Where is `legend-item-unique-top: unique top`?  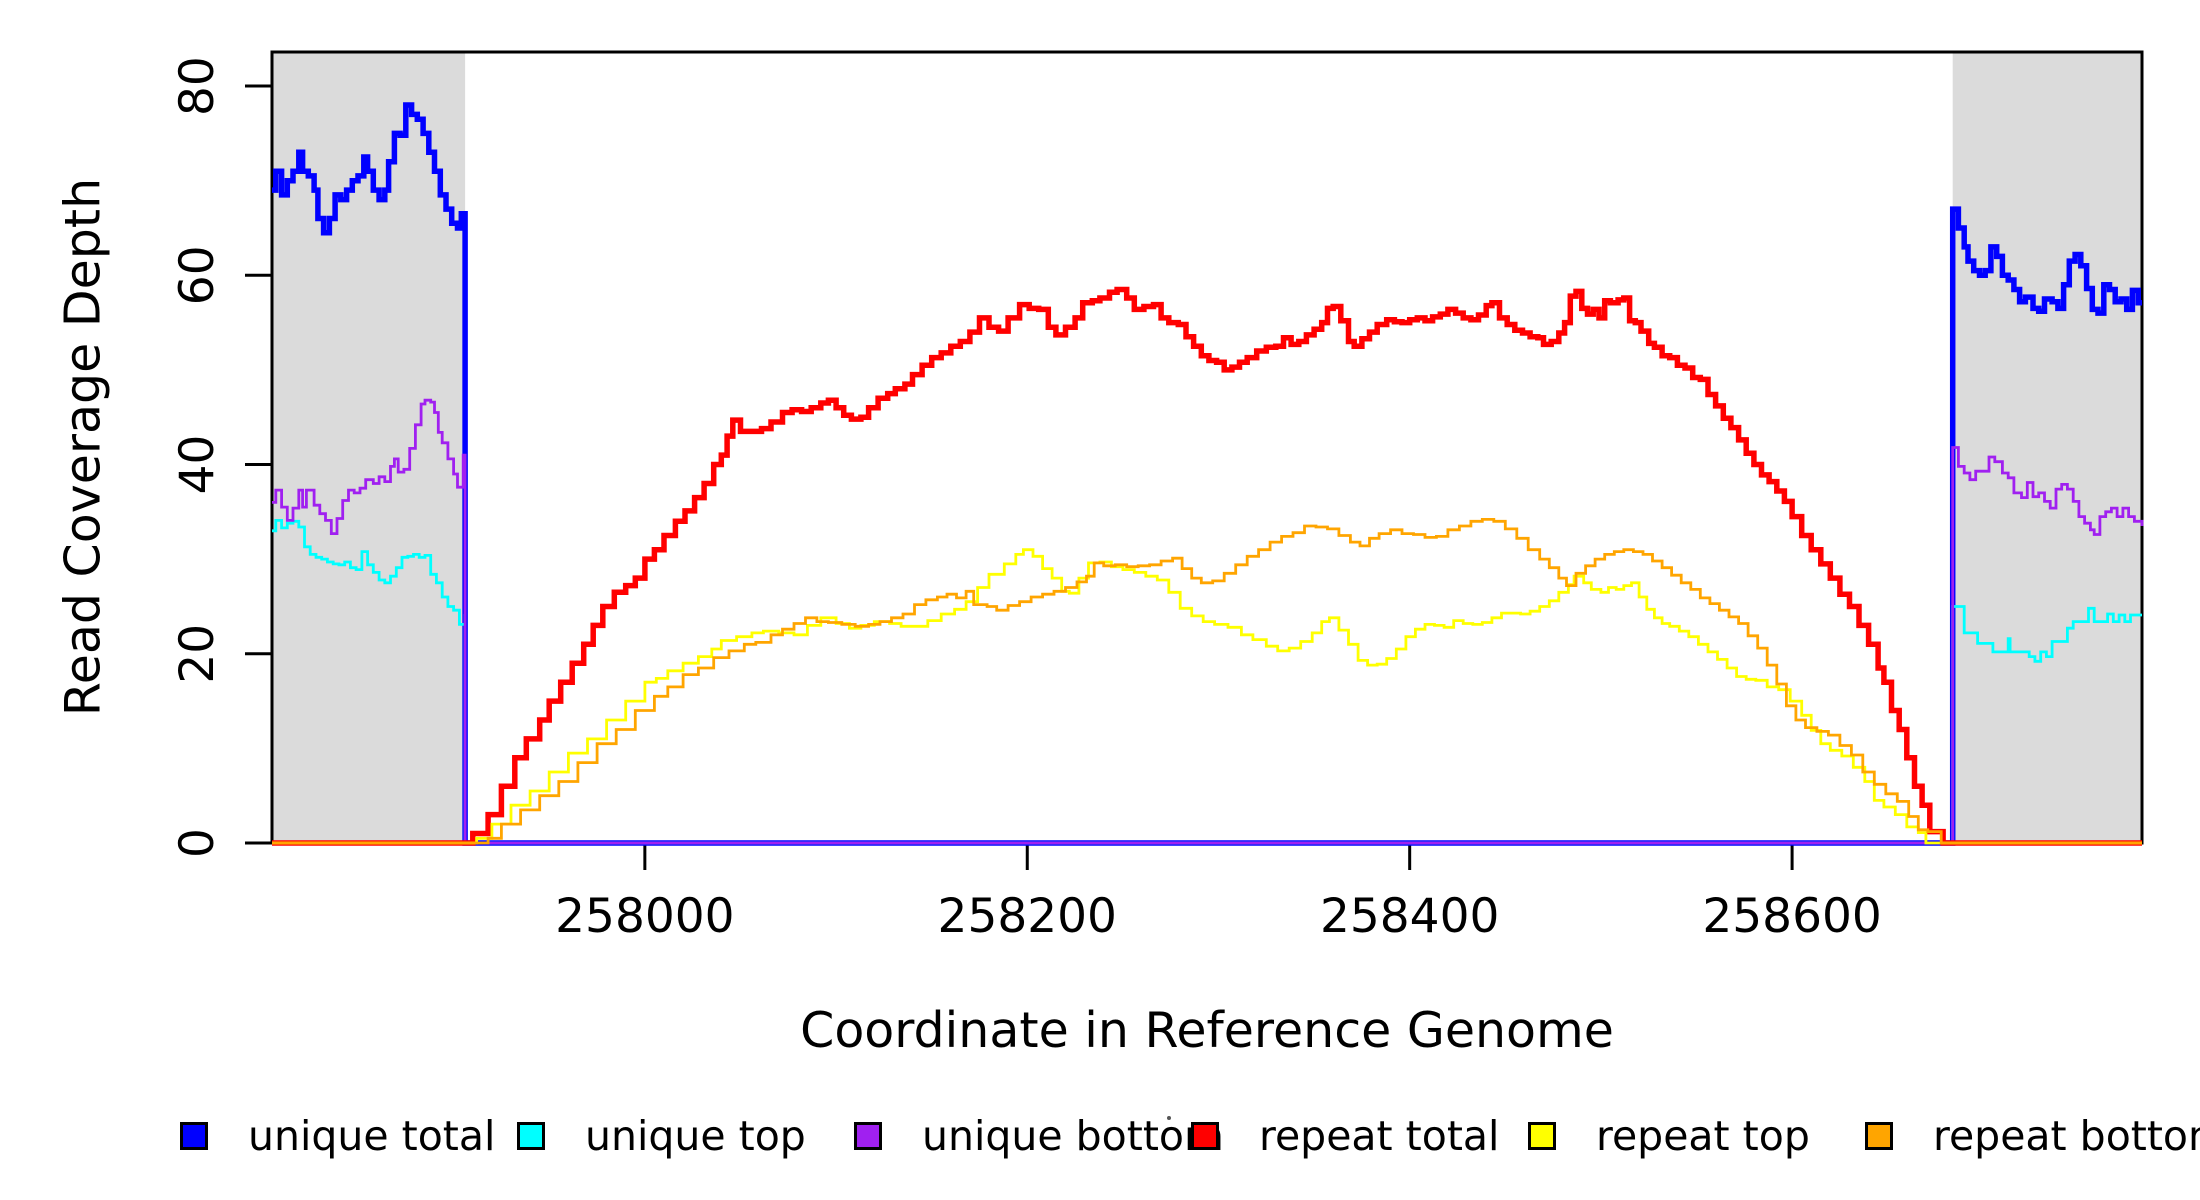 legend-item-unique-top: unique top is located at coordinates (661, 1136).